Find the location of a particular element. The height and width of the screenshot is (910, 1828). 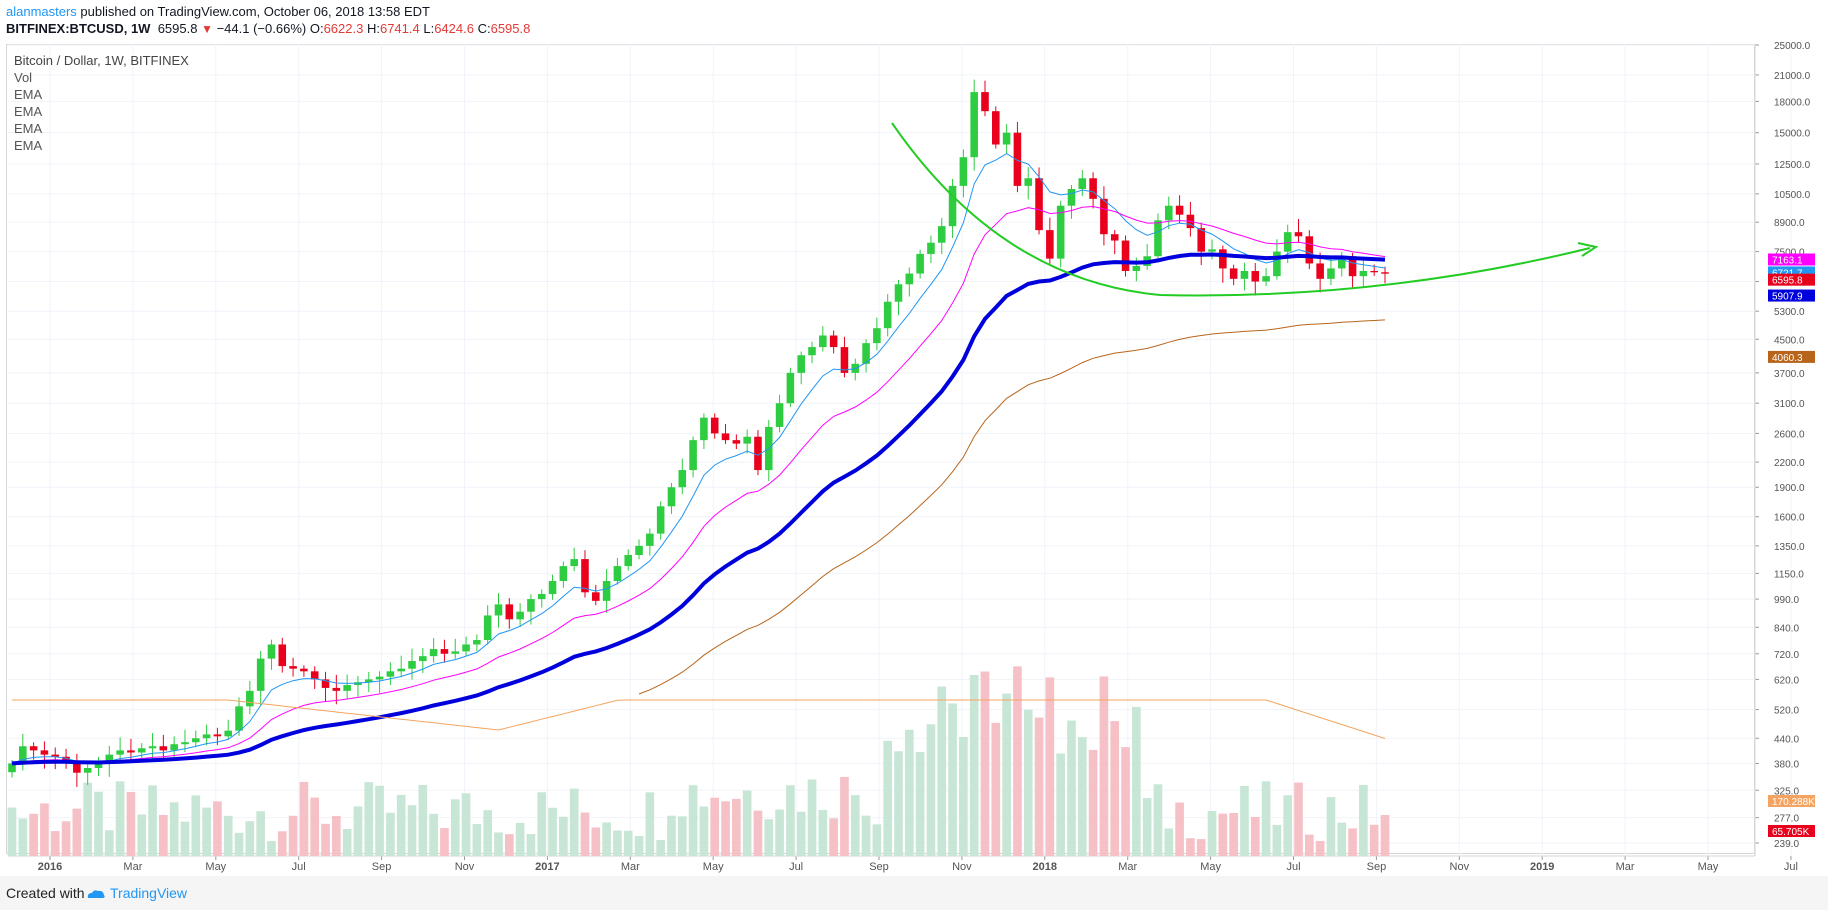

y-tick-label: 325.0 is located at coordinates (1786, 791).